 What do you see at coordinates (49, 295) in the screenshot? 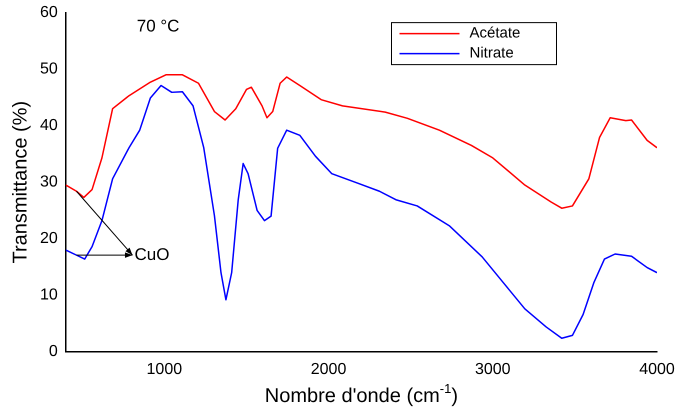
I see `y-tick-label: 10` at bounding box center [49, 295].